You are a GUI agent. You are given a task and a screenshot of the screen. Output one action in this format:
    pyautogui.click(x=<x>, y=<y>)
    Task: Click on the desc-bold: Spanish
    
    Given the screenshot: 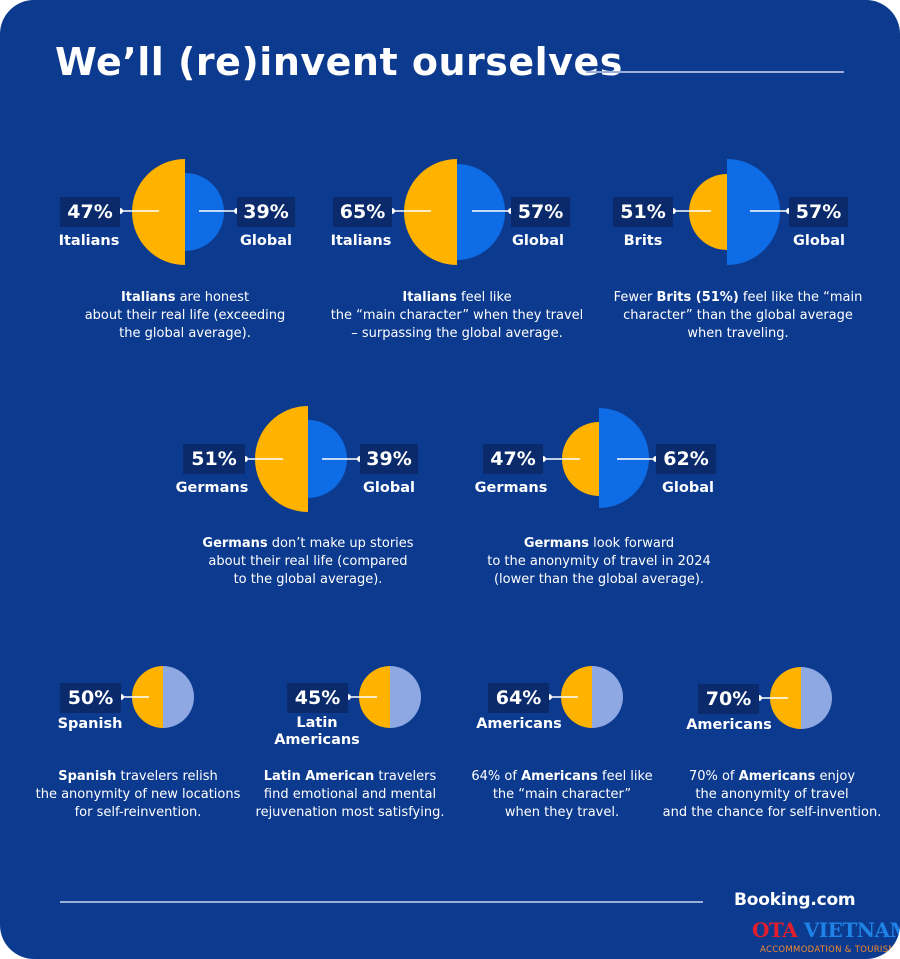 What is the action you would take?
    pyautogui.click(x=87, y=776)
    